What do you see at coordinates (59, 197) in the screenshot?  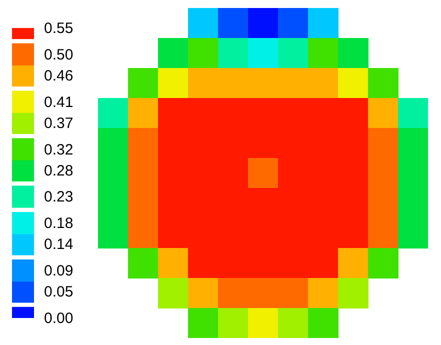 I see `color-bar-label: 0.23` at bounding box center [59, 197].